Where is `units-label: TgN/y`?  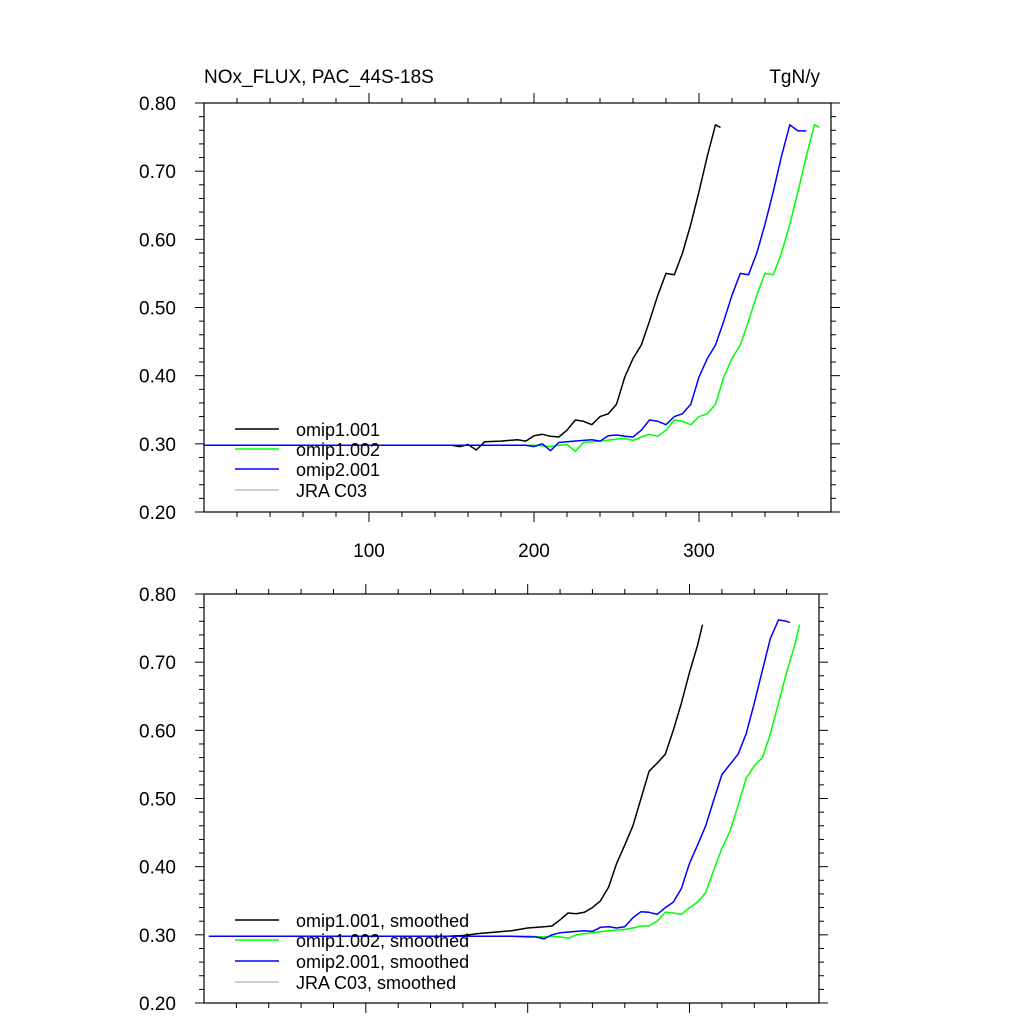
units-label: TgN/y is located at coordinates (794, 77).